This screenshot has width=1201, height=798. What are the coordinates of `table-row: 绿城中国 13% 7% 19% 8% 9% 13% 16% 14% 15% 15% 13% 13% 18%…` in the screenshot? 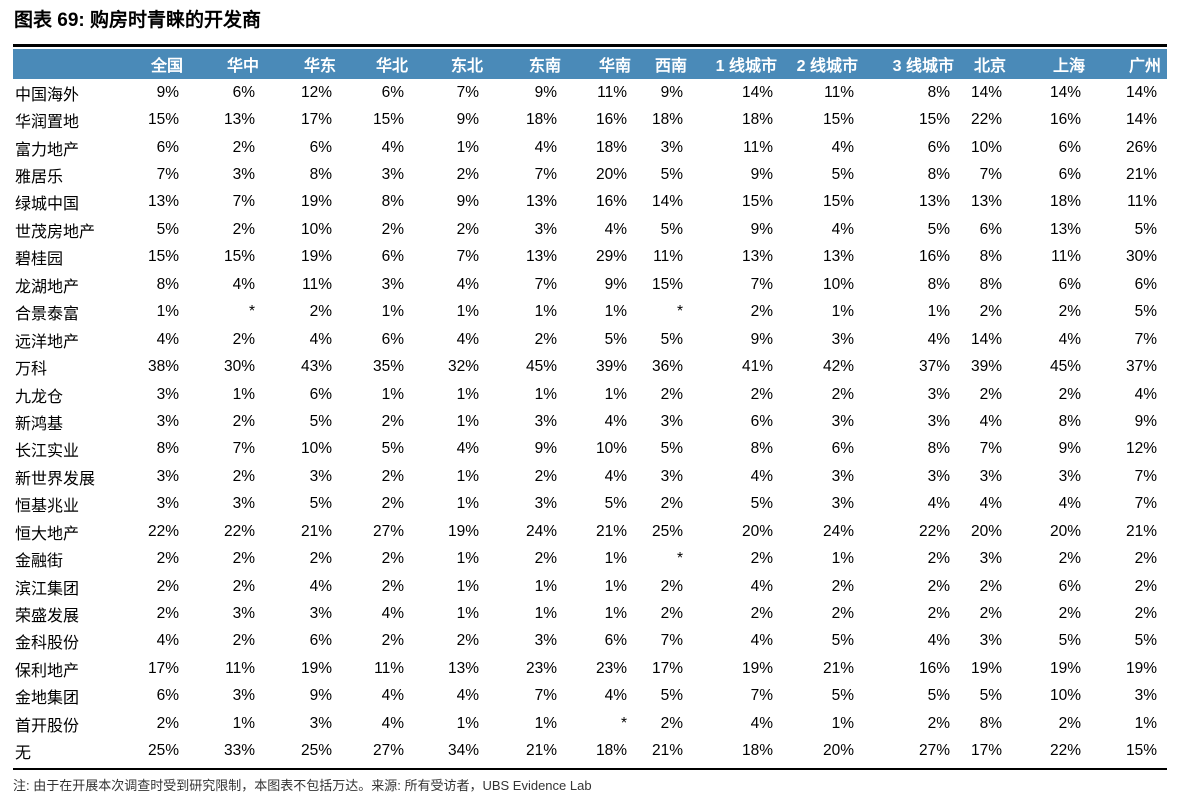 It's located at (590, 202).